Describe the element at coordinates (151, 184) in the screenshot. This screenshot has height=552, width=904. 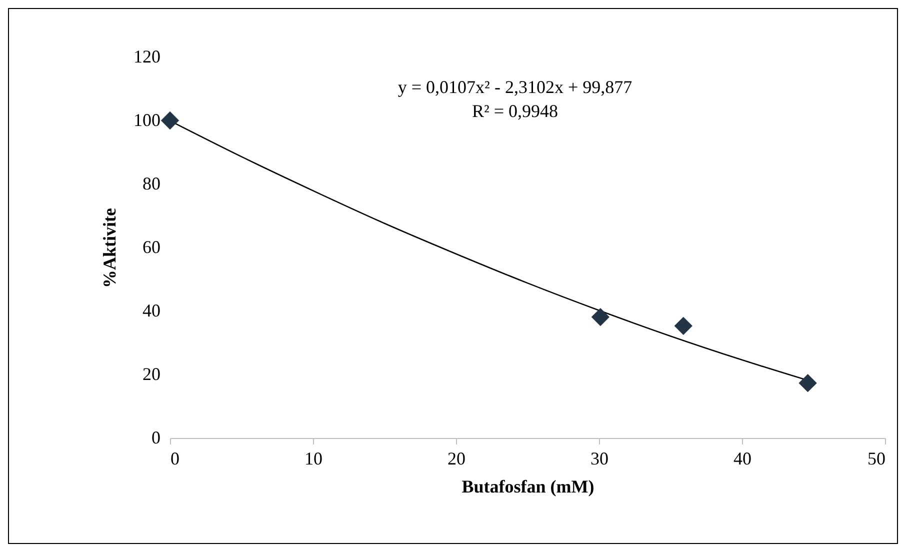
I see `y-tick-label: 80` at that location.